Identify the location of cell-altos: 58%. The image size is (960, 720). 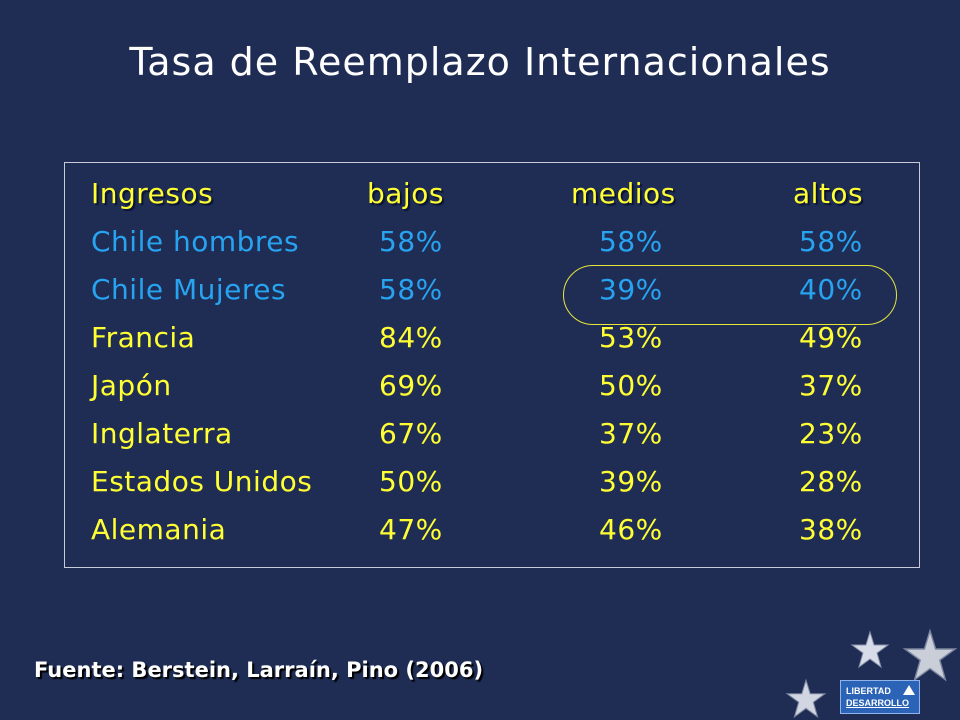
(831, 241).